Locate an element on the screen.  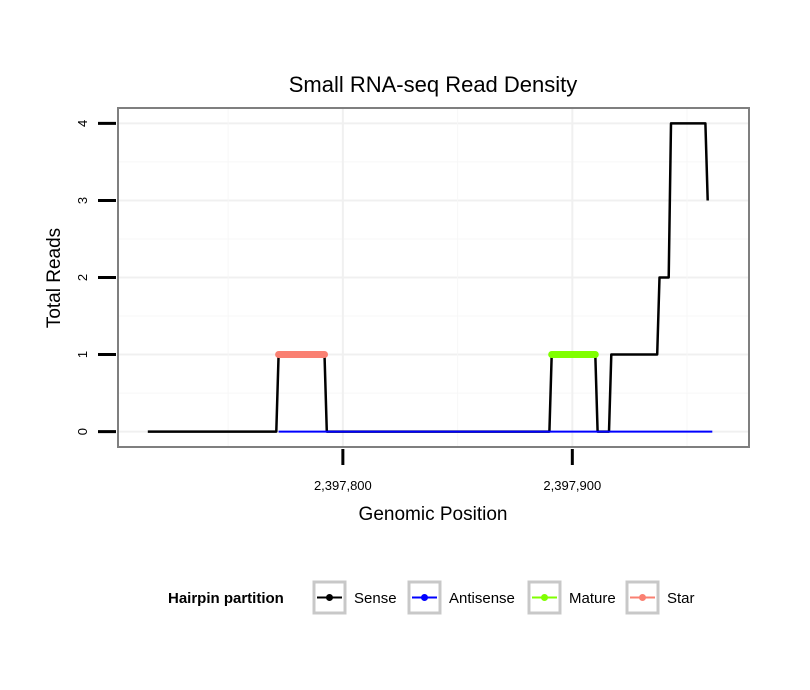
legend-item-antisense: Antisense is located at coordinates (461, 597).